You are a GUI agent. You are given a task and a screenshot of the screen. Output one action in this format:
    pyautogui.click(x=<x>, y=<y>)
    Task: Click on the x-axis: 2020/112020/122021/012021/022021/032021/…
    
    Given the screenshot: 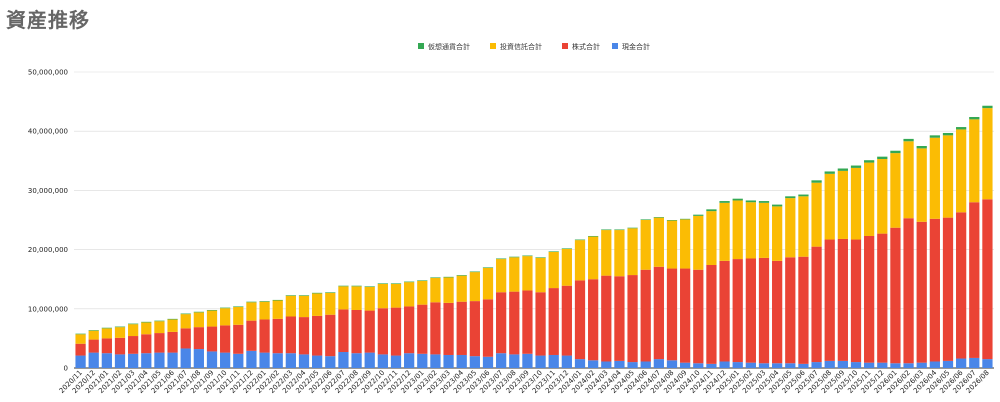 What is the action you would take?
    pyautogui.click(x=524, y=381)
    